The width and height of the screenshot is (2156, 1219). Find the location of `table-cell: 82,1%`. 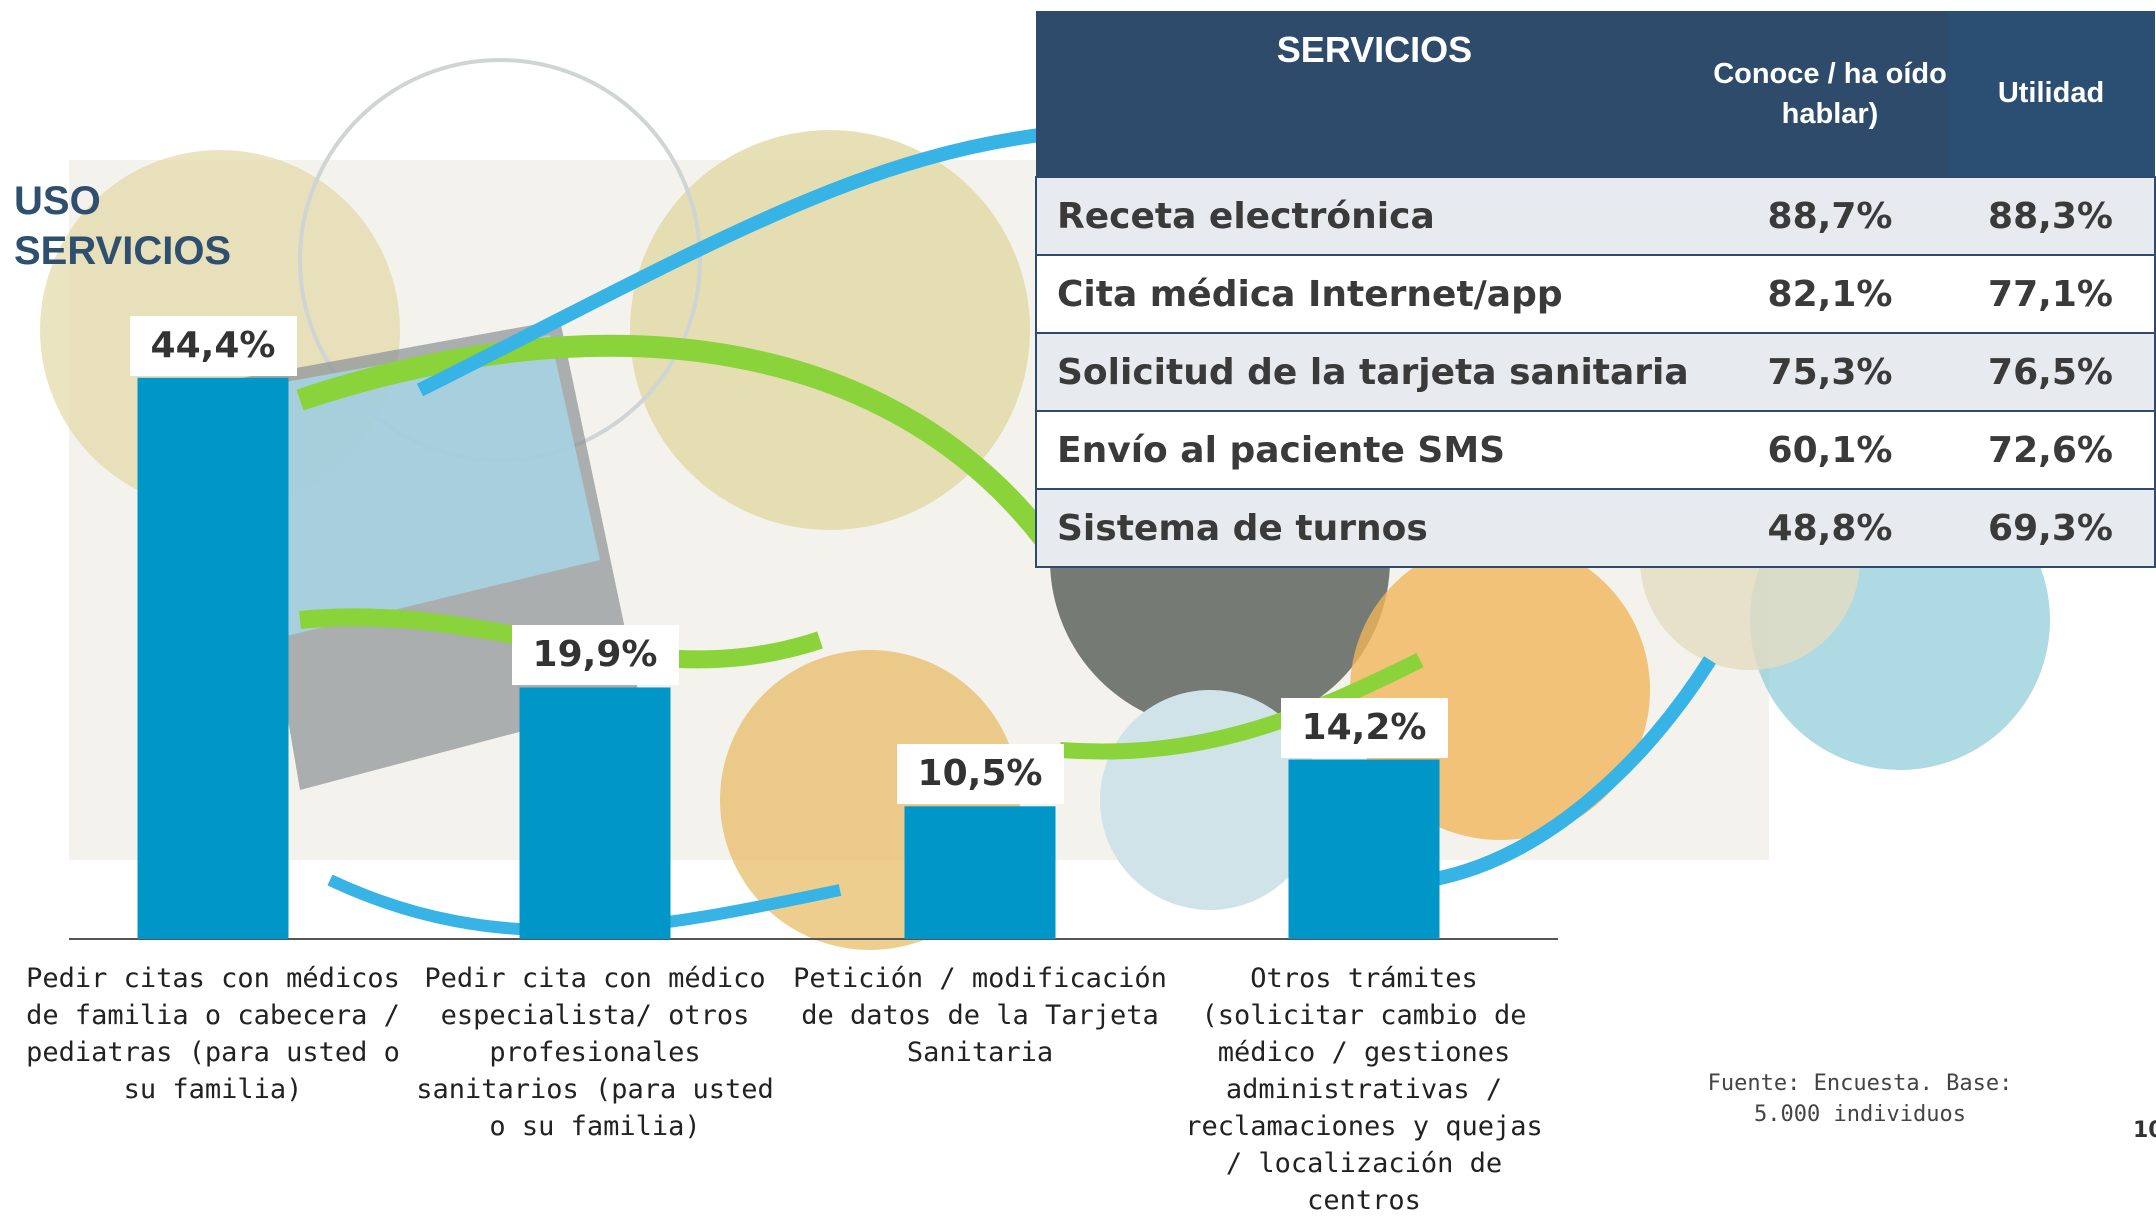

table-cell: 82,1% is located at coordinates (1830, 294).